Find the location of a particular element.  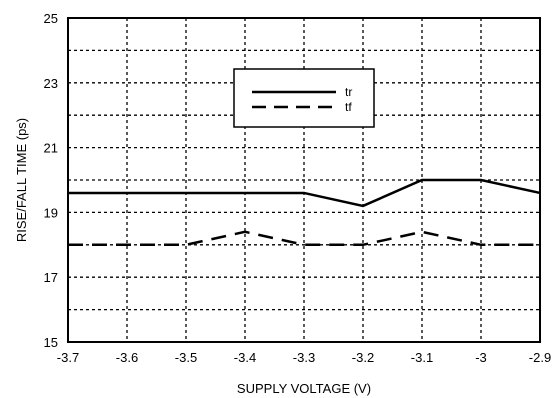

y-tick-label: 25 is located at coordinates (51, 18).